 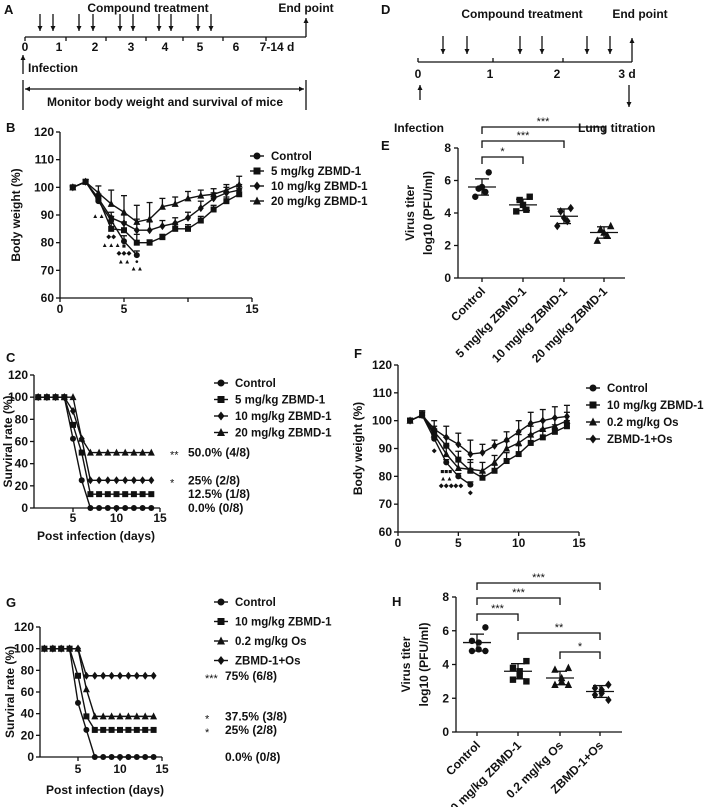 What do you see at coordinates (99, 662) in the screenshot?
I see `series-diamond` at bounding box center [99, 662].